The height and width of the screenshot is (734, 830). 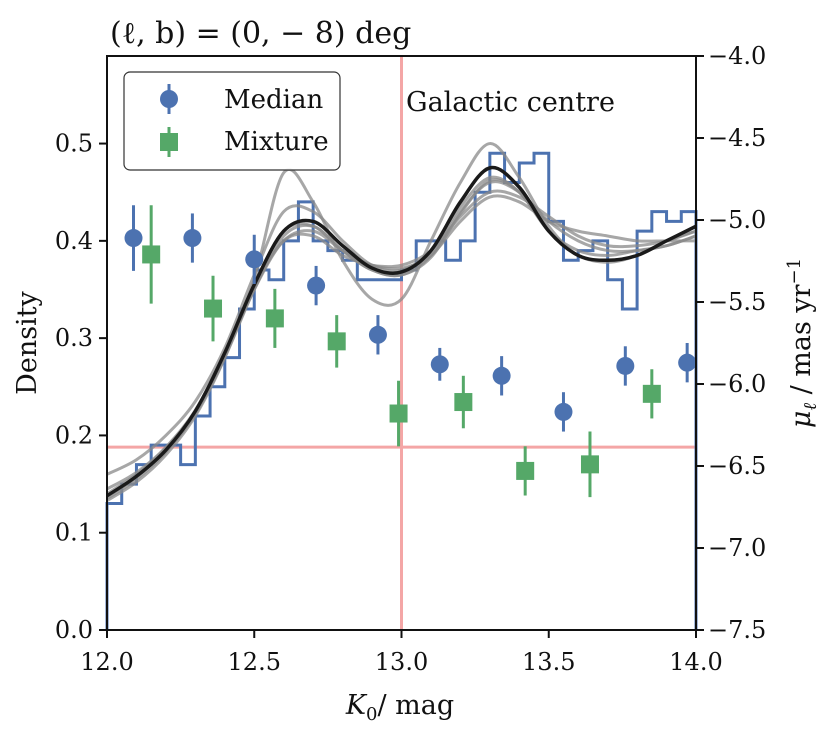 What do you see at coordinates (74, 533) in the screenshot?
I see `y-tick-label-1: 0.1` at bounding box center [74, 533].